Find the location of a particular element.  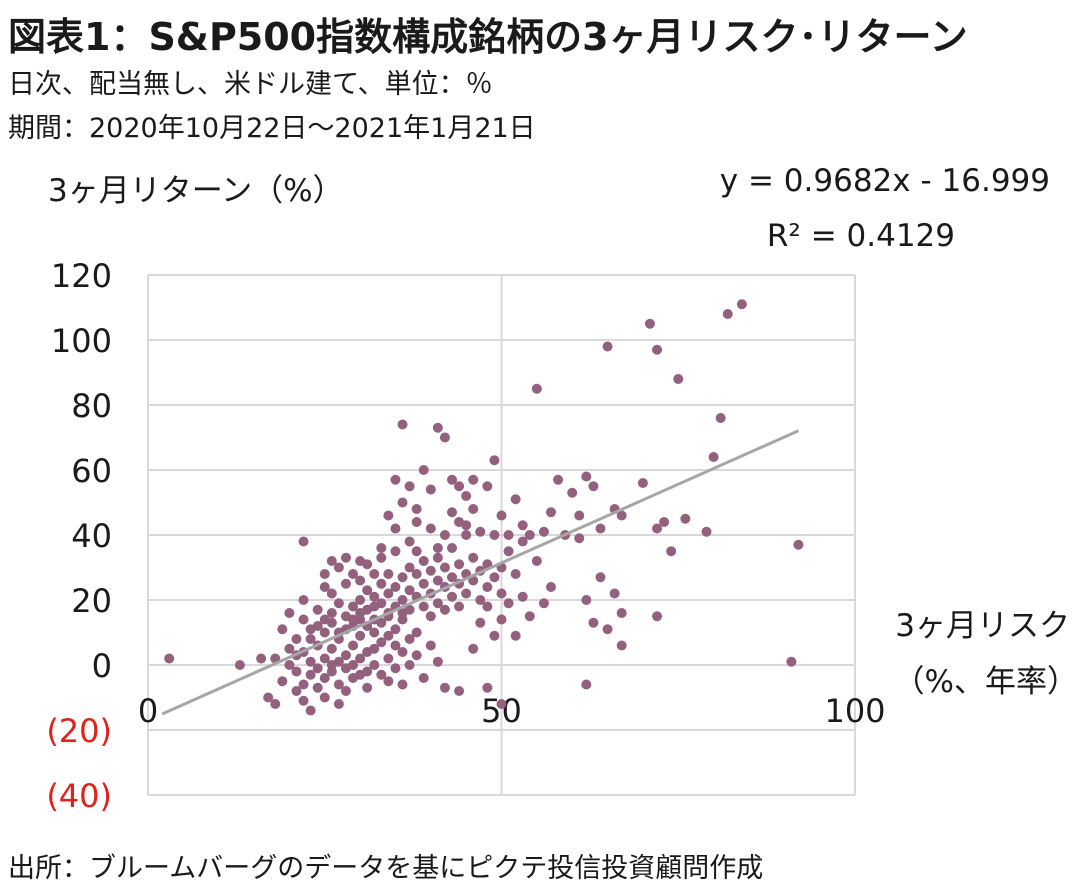

y-tick-label: 100 is located at coordinates (81, 341).